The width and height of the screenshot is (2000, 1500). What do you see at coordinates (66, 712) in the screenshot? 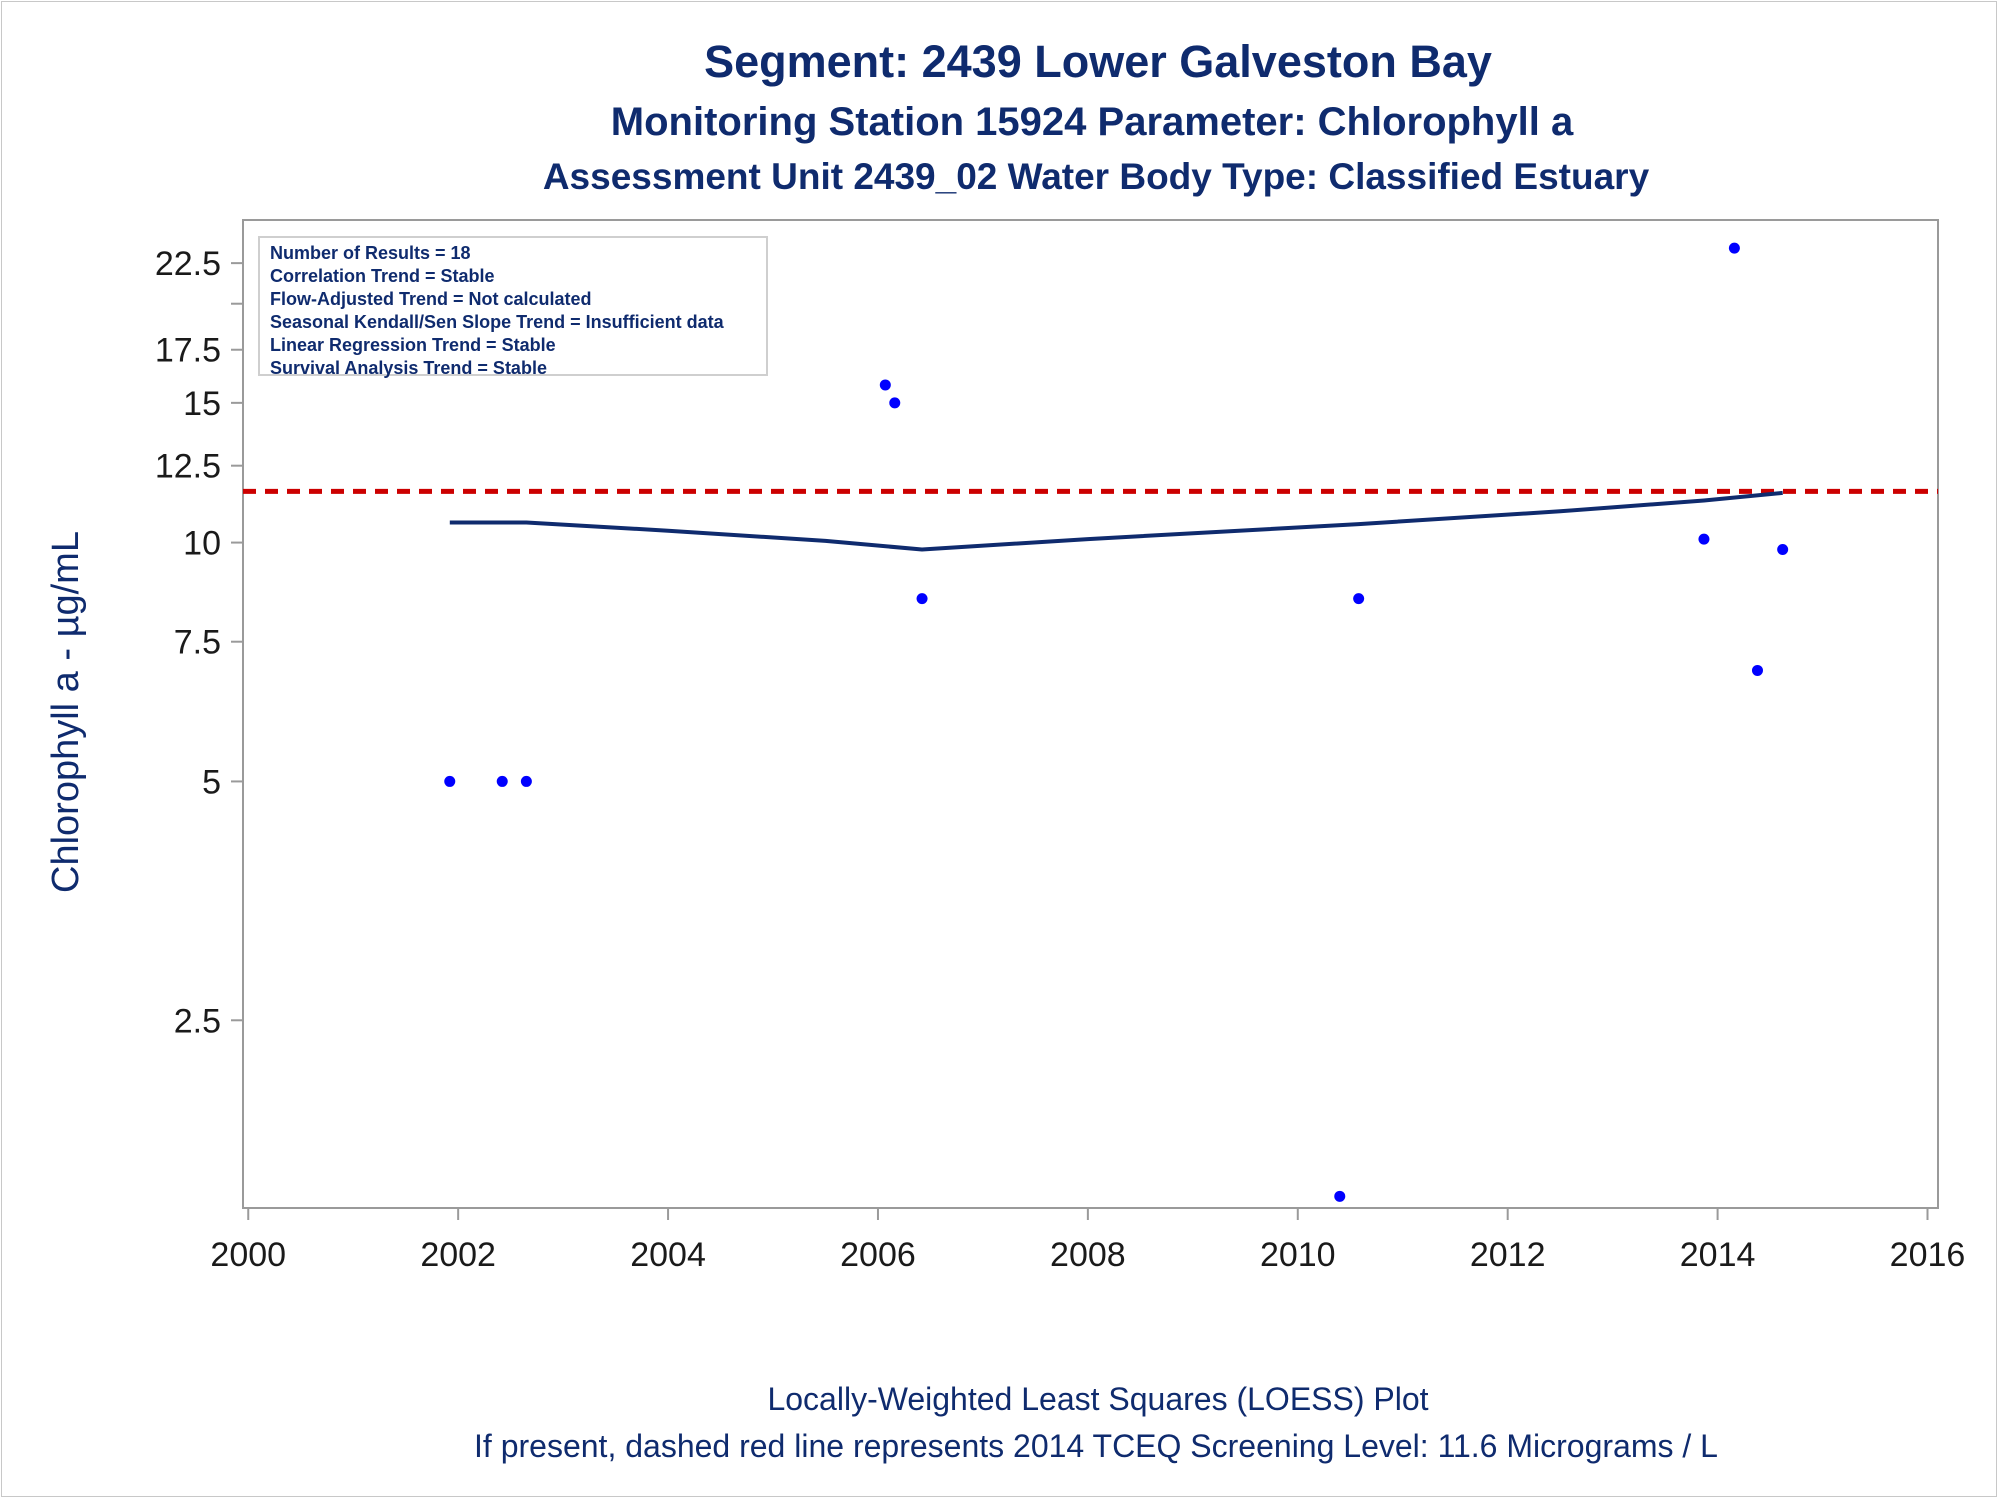
I see `y-axis-label: Chlorophyll a - µg/mL` at bounding box center [66, 712].